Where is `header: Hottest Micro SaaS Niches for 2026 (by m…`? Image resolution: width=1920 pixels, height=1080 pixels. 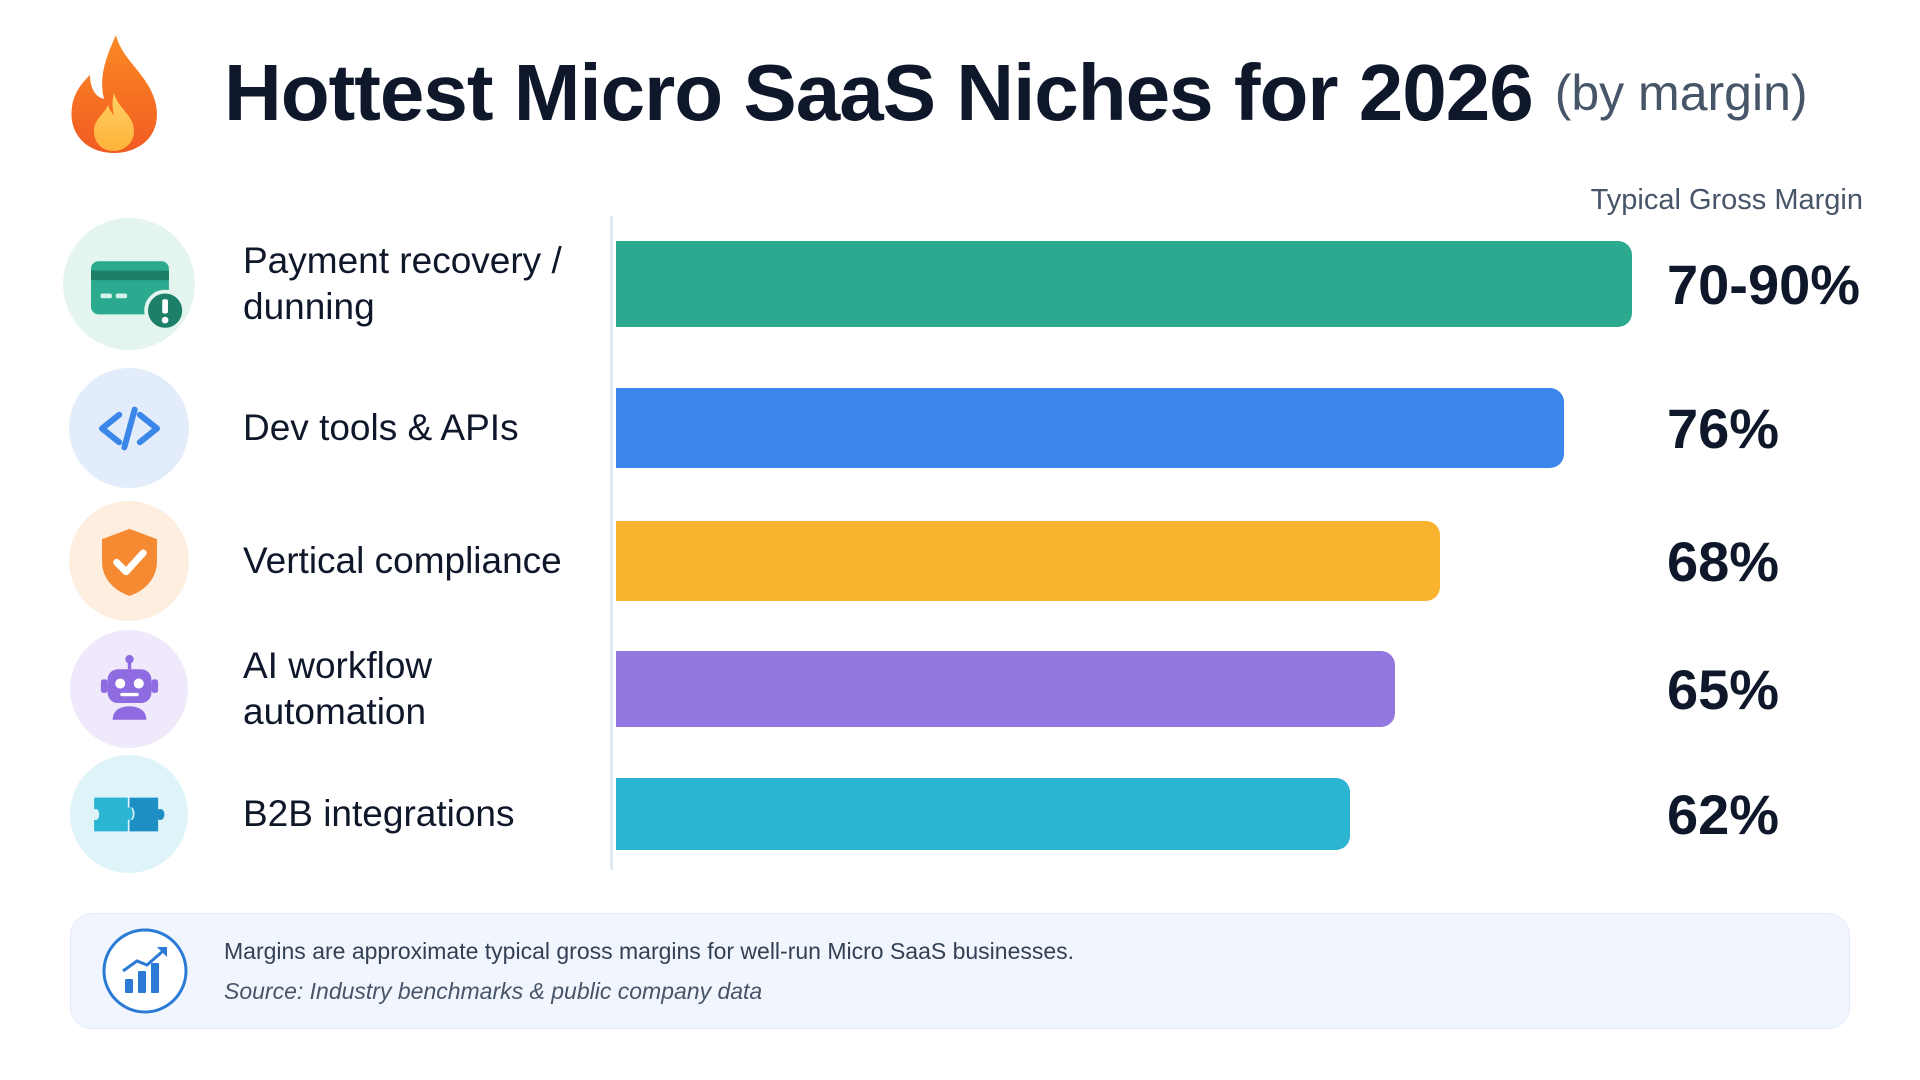 header: Hottest Micro SaaS Niches for 2026 (by m… is located at coordinates (936, 93).